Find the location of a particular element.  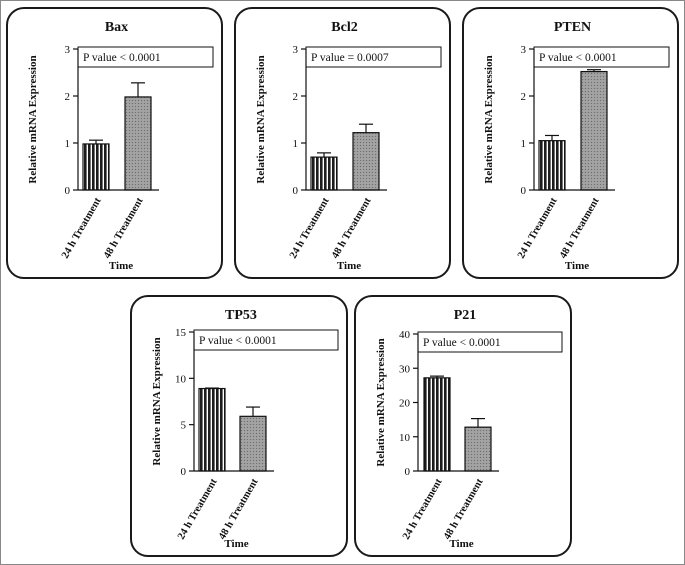

y-tick-label: 5 is located at coordinates (184, 426).